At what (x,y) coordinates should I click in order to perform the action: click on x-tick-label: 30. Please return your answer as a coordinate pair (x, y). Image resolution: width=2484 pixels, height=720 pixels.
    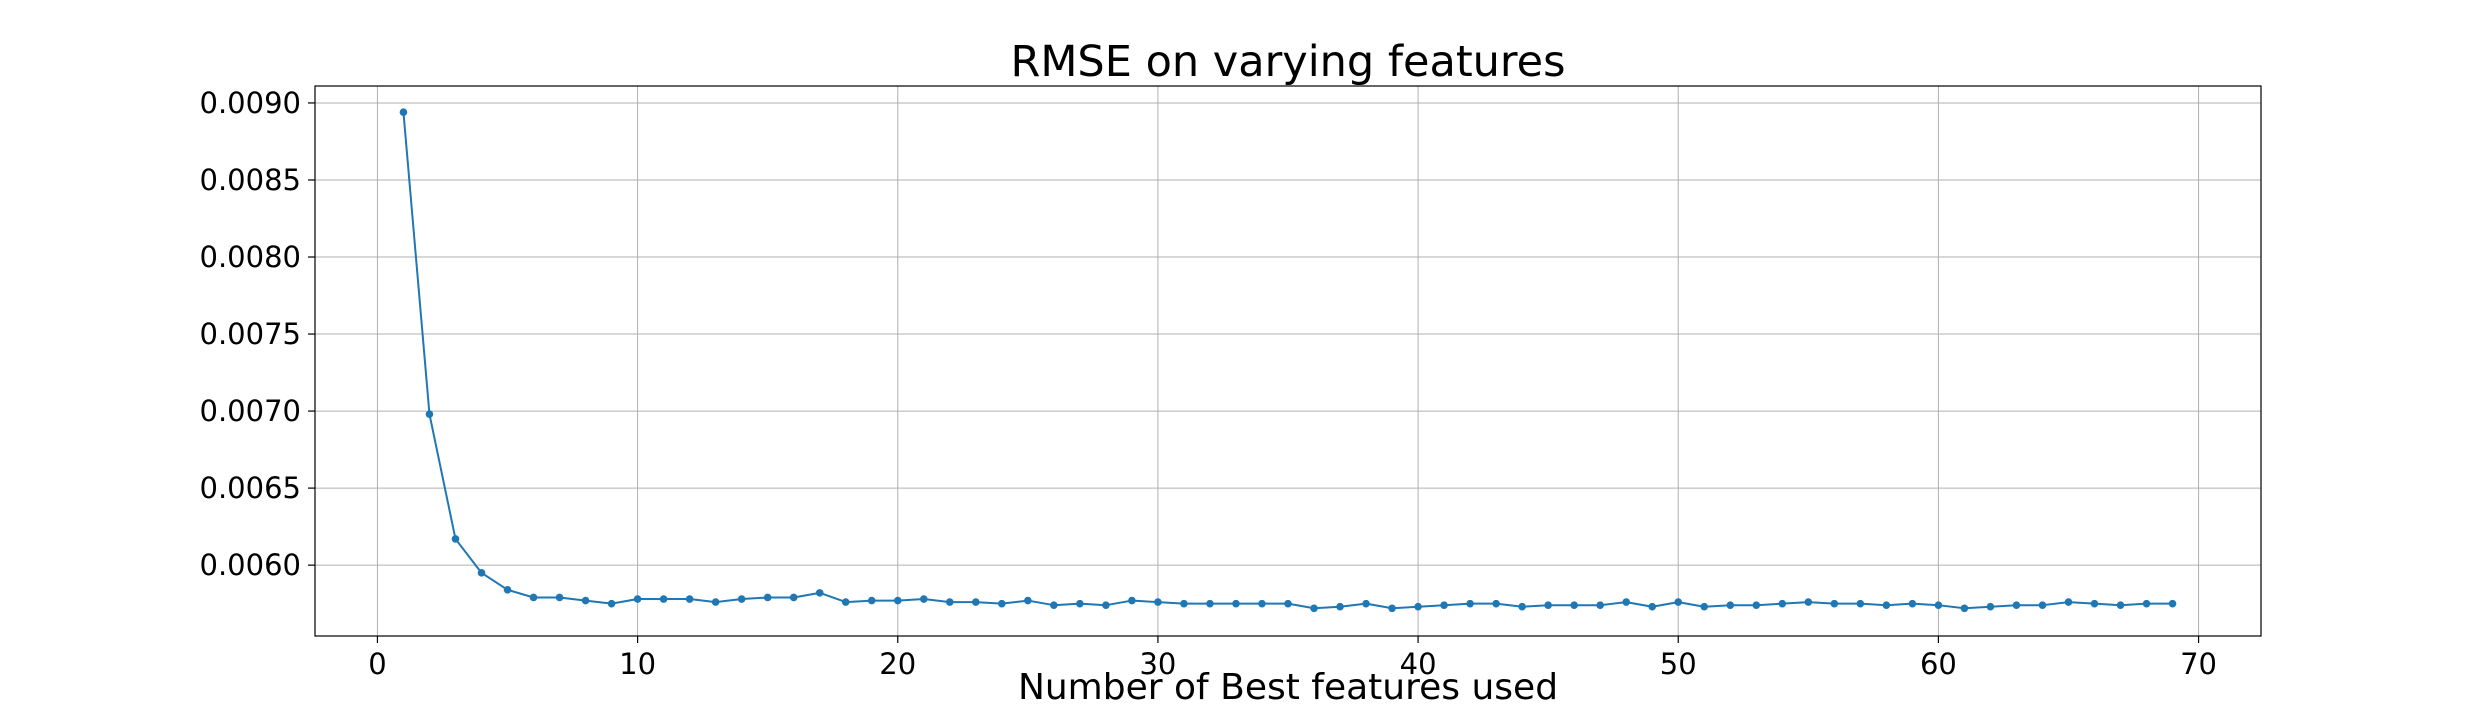
    Looking at the image, I should click on (1157, 664).